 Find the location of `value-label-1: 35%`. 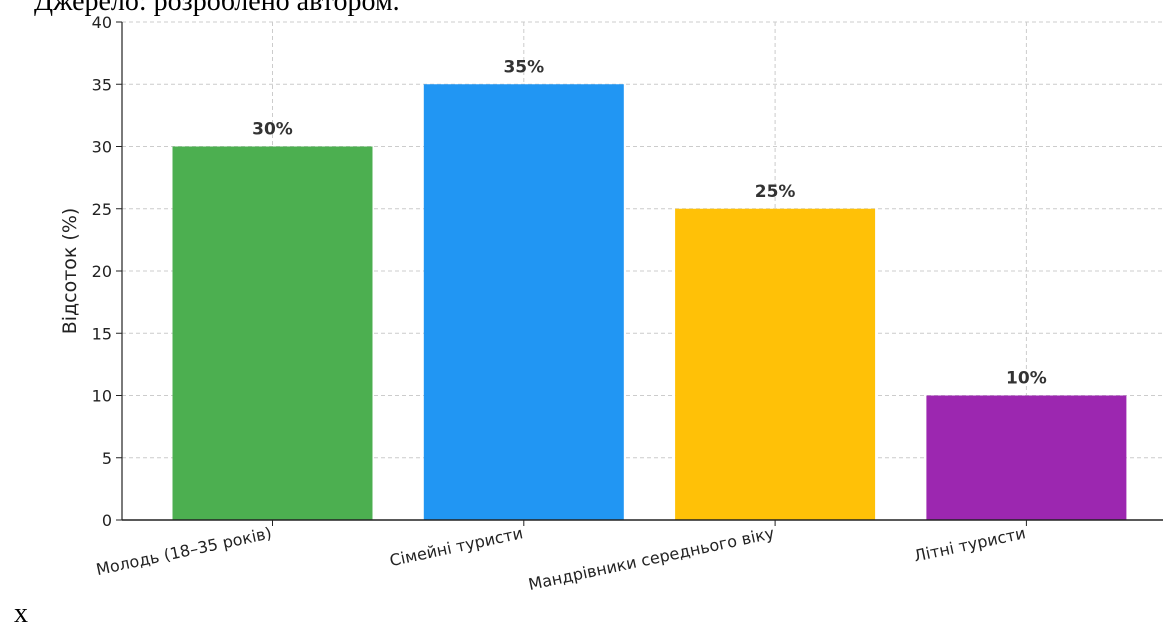

value-label-1: 35% is located at coordinates (523, 67).